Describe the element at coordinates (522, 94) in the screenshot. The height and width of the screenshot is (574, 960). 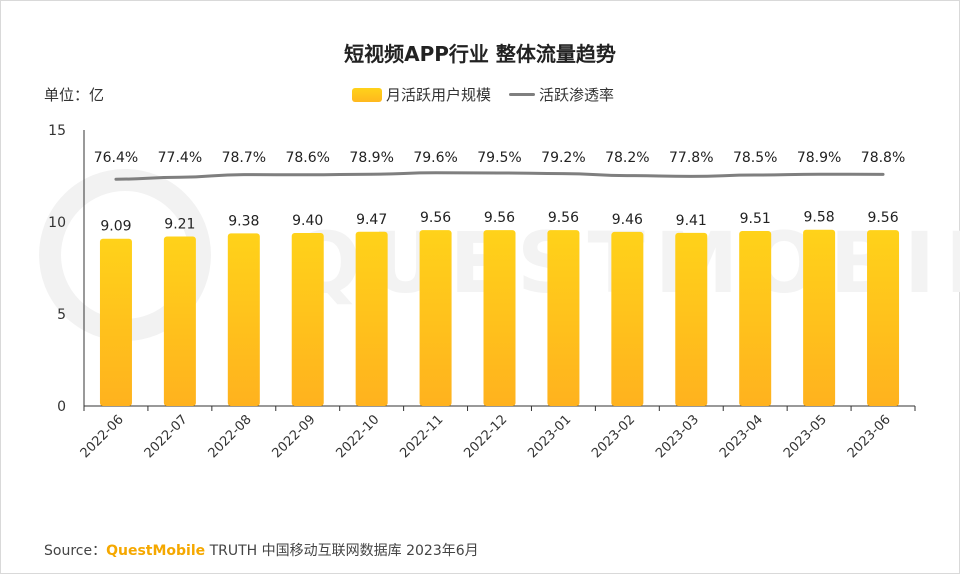
I see `legend-line-swatch` at that location.